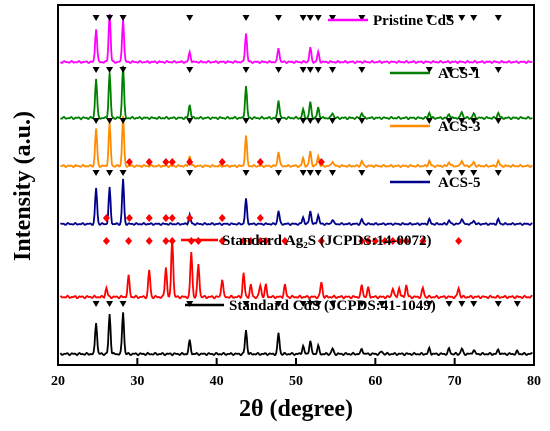 This screenshot has height=431, width=550. I want to click on series-legend-label: Standard CdS (JCPDS:41-1049), so click(332, 306).